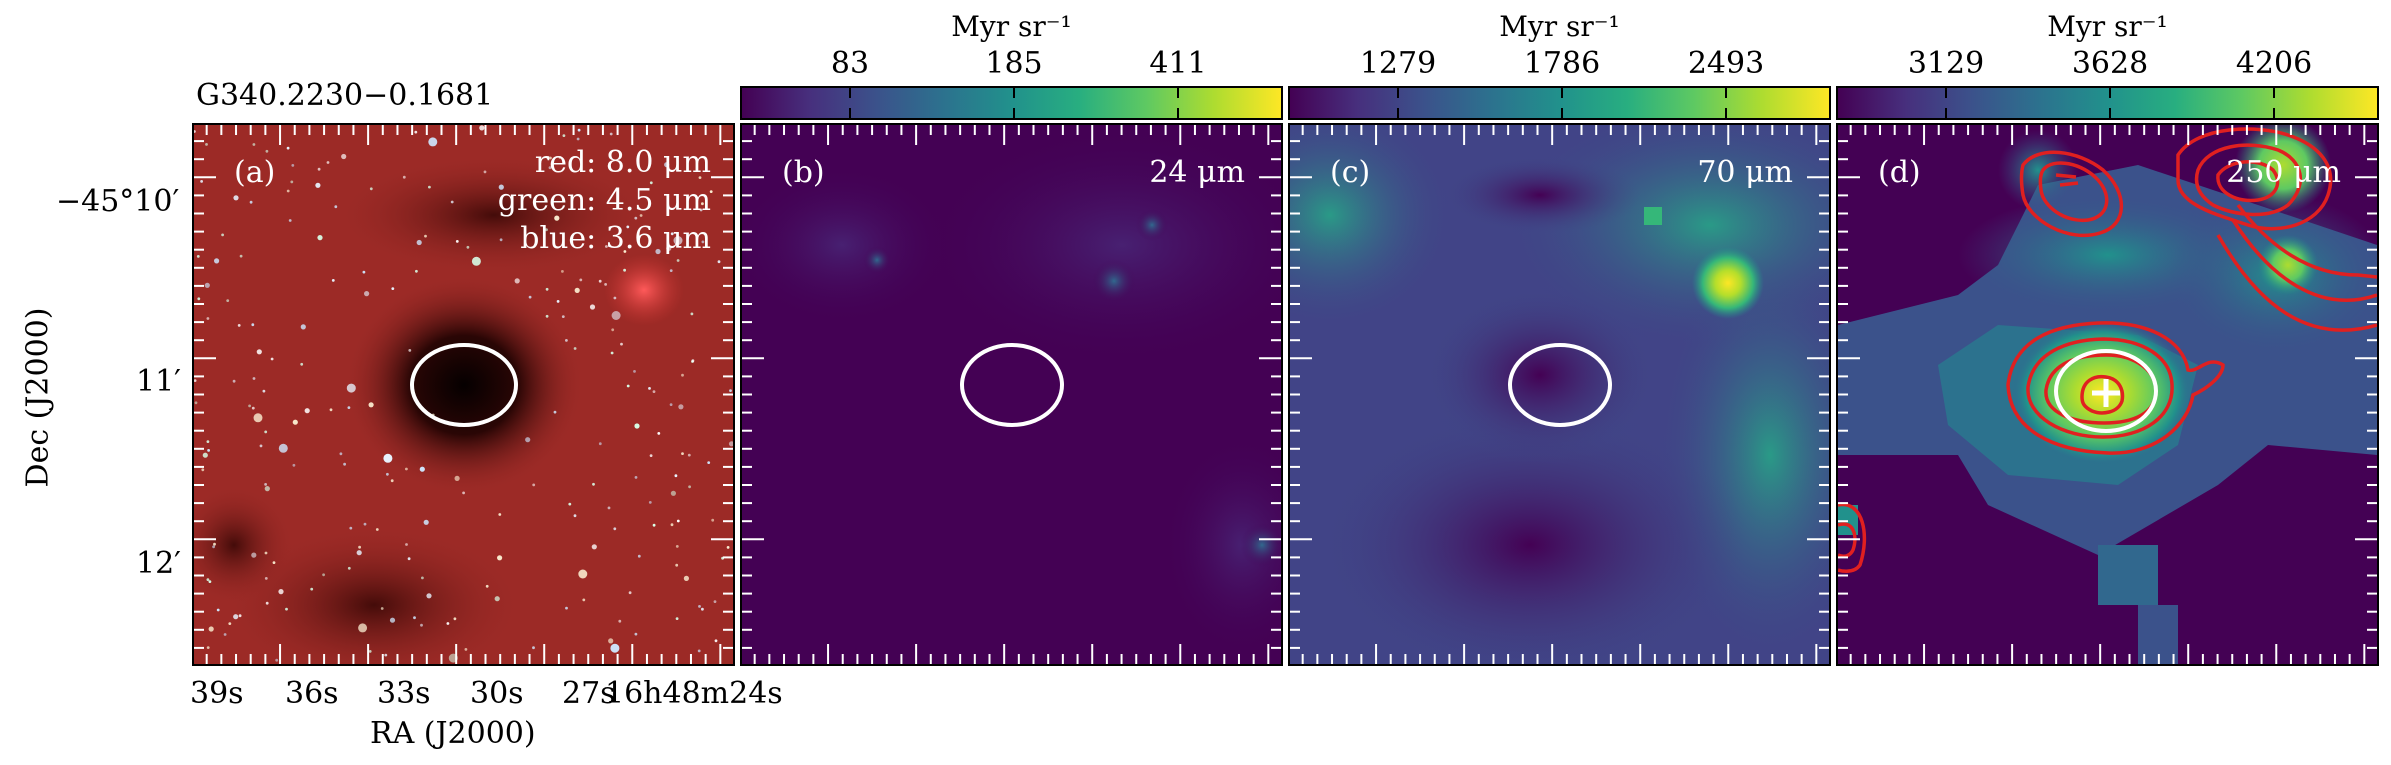 The width and height of the screenshot is (2391, 765). What do you see at coordinates (1011, 103) in the screenshot?
I see `colorbar-24um` at bounding box center [1011, 103].